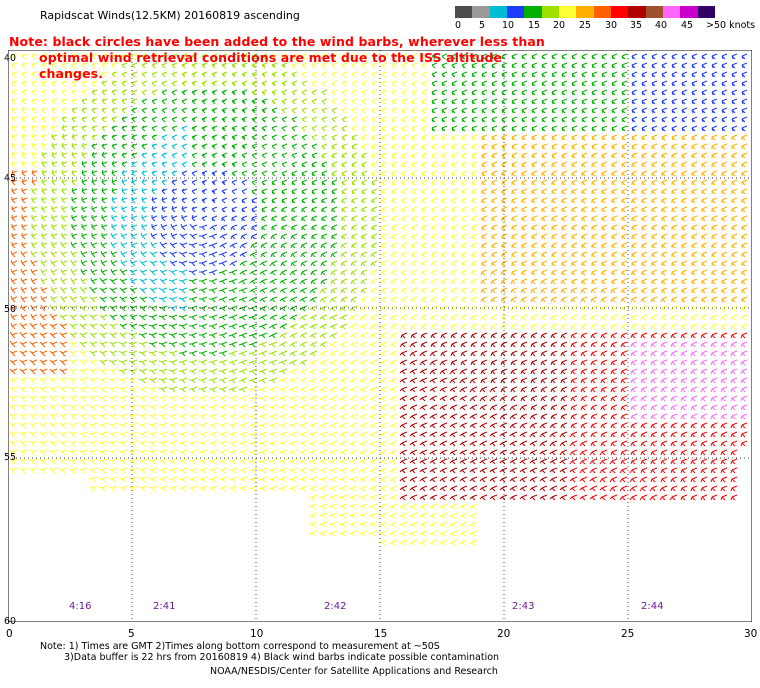 This screenshot has width=760, height=688. Describe the element at coordinates (482, 25) in the screenshot. I see `scale-label-5: 5` at that location.